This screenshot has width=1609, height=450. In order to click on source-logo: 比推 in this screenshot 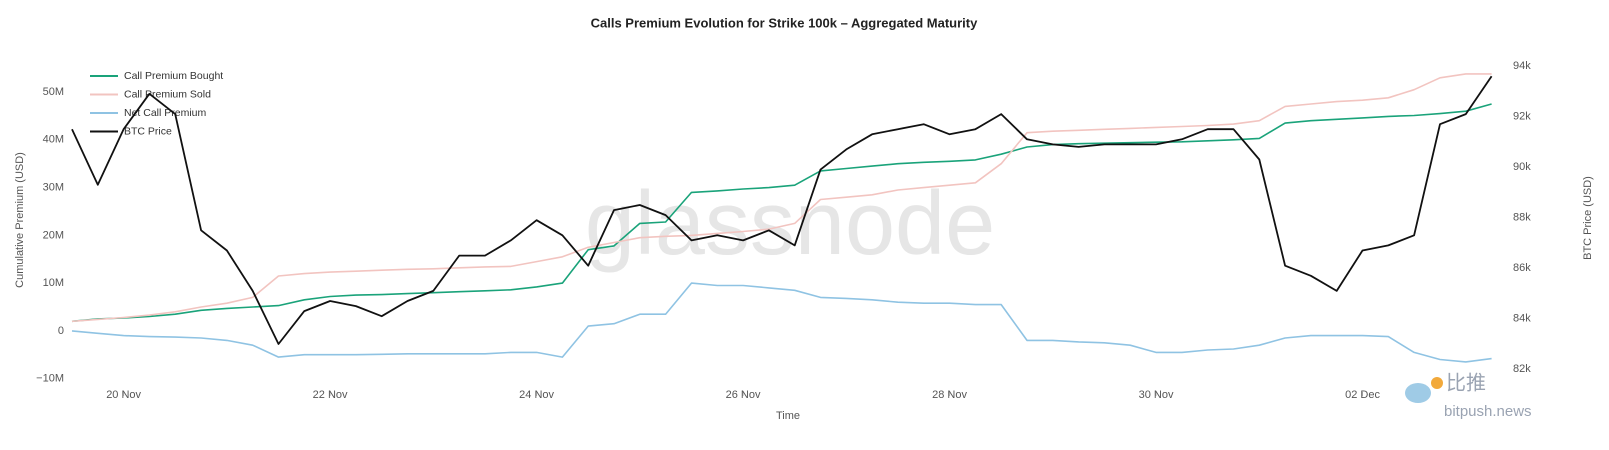, I will do `click(1466, 382)`.